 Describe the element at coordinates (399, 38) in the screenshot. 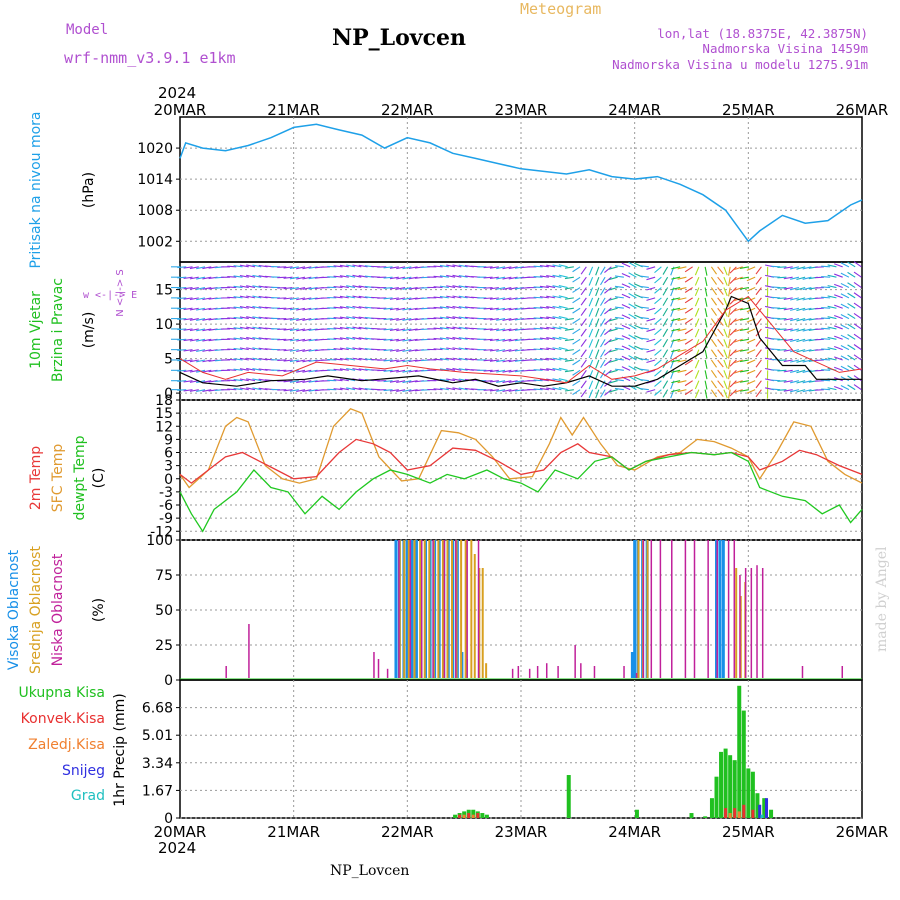

I see `station-title: NP_Lovcen` at that location.